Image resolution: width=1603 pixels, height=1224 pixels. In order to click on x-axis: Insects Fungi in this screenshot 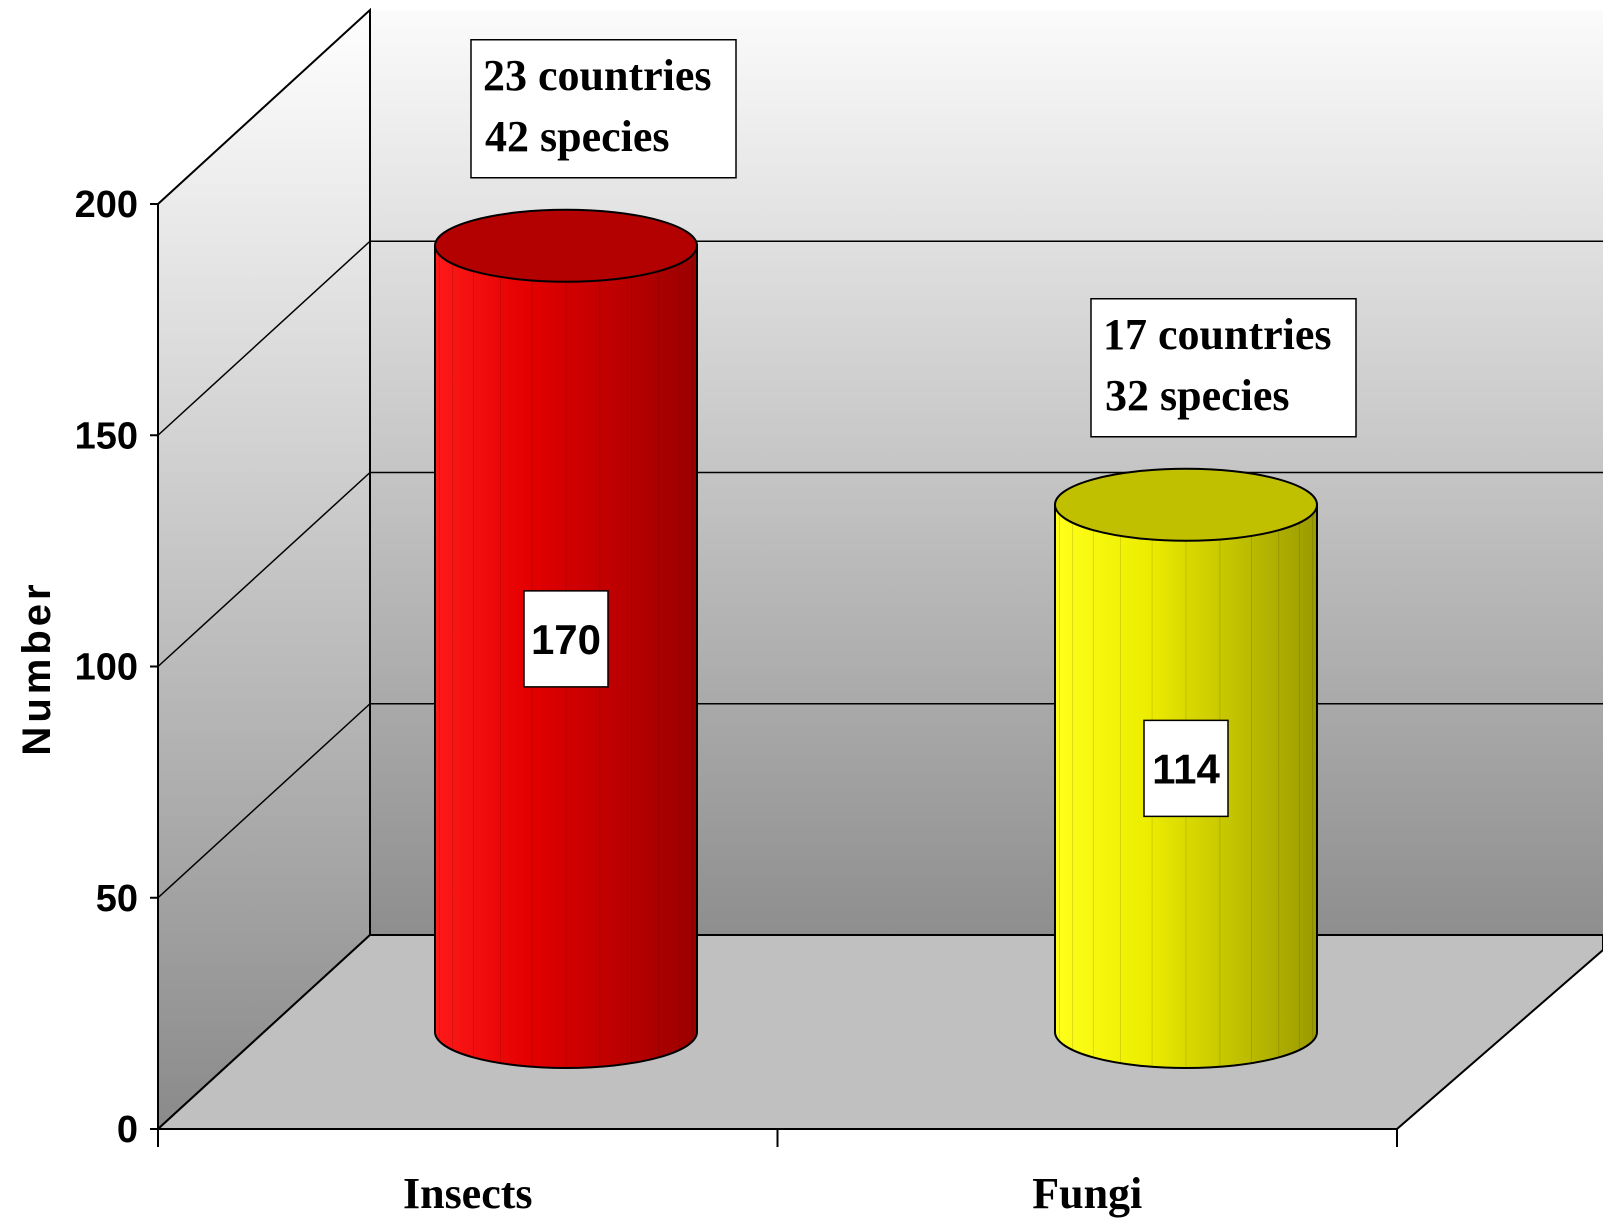, I will do `click(777, 1173)`.